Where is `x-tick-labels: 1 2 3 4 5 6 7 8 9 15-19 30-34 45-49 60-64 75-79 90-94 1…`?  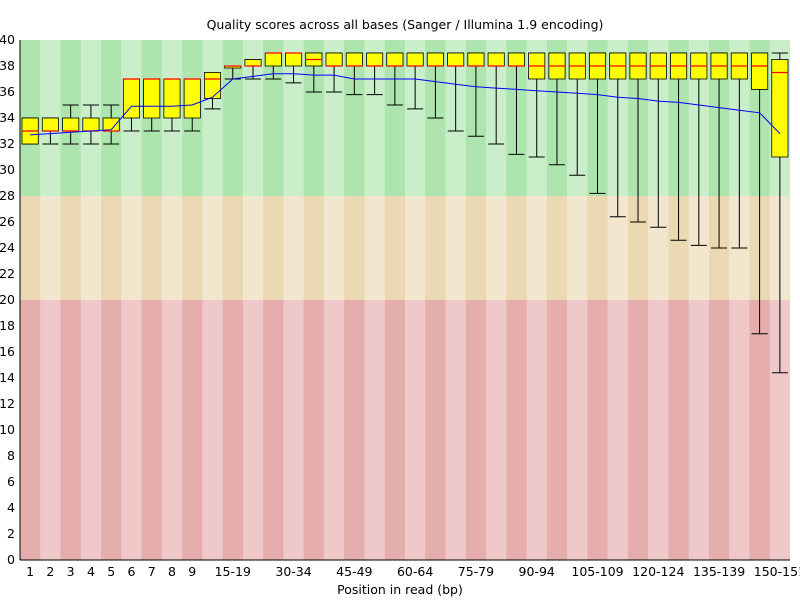 x-tick-labels: 1 2 3 4 5 6 7 8 9 15-19 30-34 45-49 60-64 75-79 90-94 1… is located at coordinates (413, 571).